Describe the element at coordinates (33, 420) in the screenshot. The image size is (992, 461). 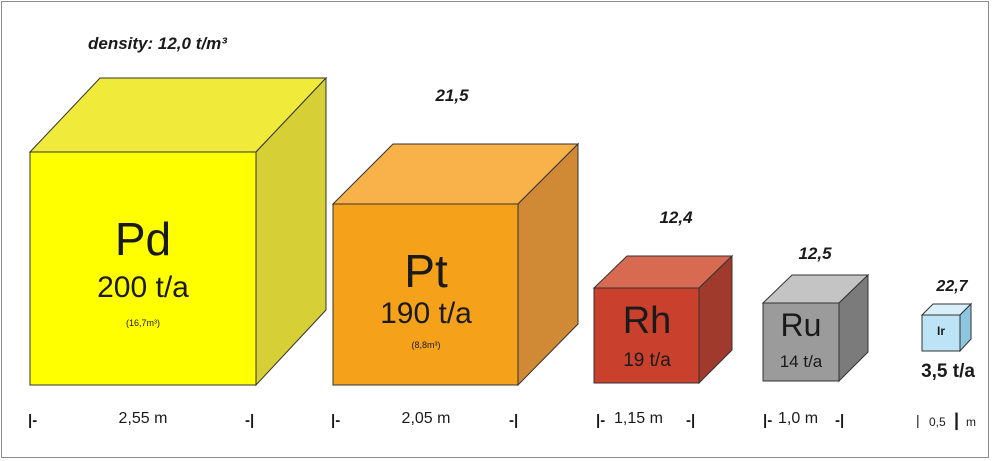
I see `dim-pd-left-tick: |-` at that location.